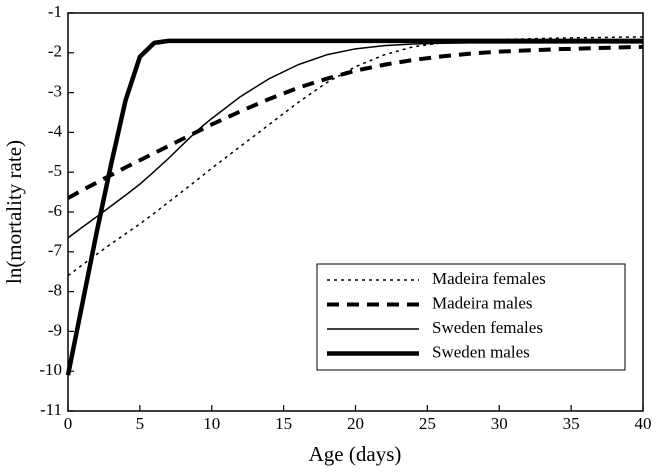 The width and height of the screenshot is (658, 472). I want to click on x-tick-label: 40, so click(643, 423).